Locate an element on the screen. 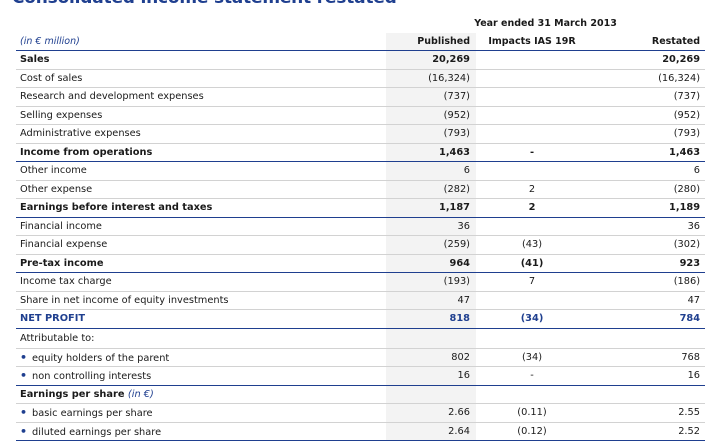 The height and width of the screenshot is (441, 712). restated-value: 2.55 is located at coordinates (647, 413).